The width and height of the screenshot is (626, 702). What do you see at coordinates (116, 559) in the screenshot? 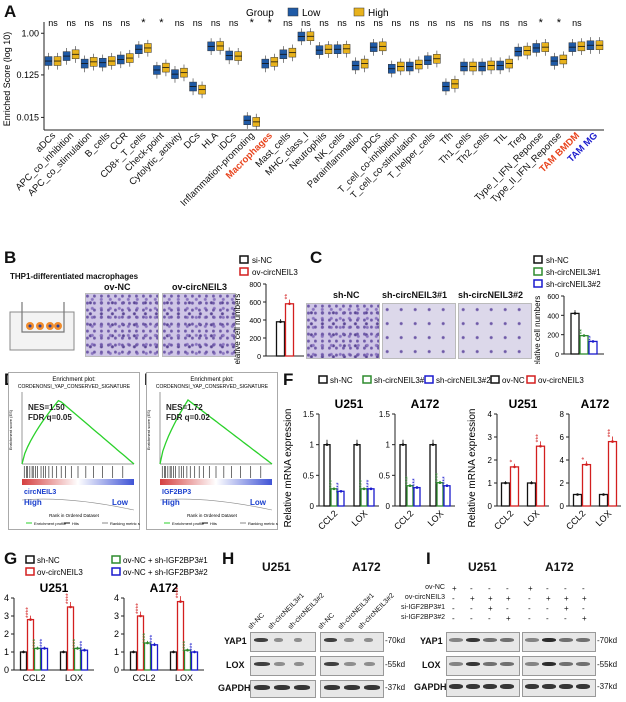
I see `legend-g-swatch` at bounding box center [116, 559].